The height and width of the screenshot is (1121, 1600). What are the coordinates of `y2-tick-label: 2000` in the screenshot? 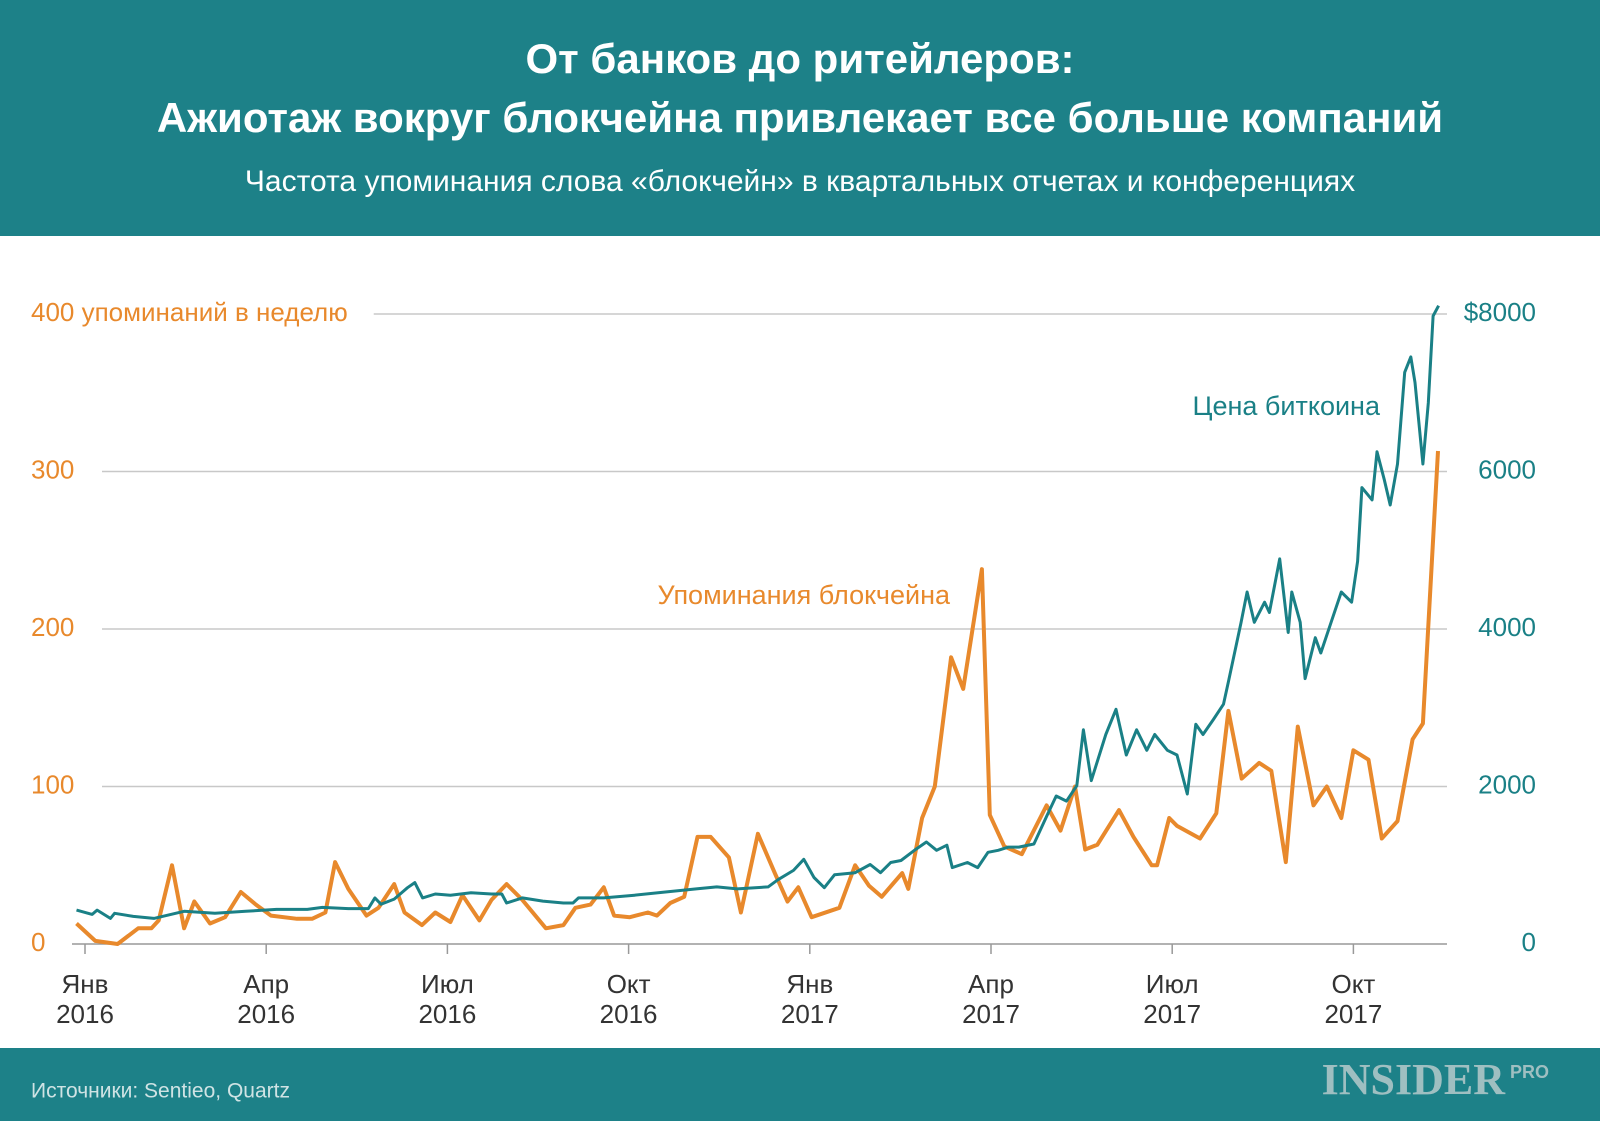 It's located at (1507, 784).